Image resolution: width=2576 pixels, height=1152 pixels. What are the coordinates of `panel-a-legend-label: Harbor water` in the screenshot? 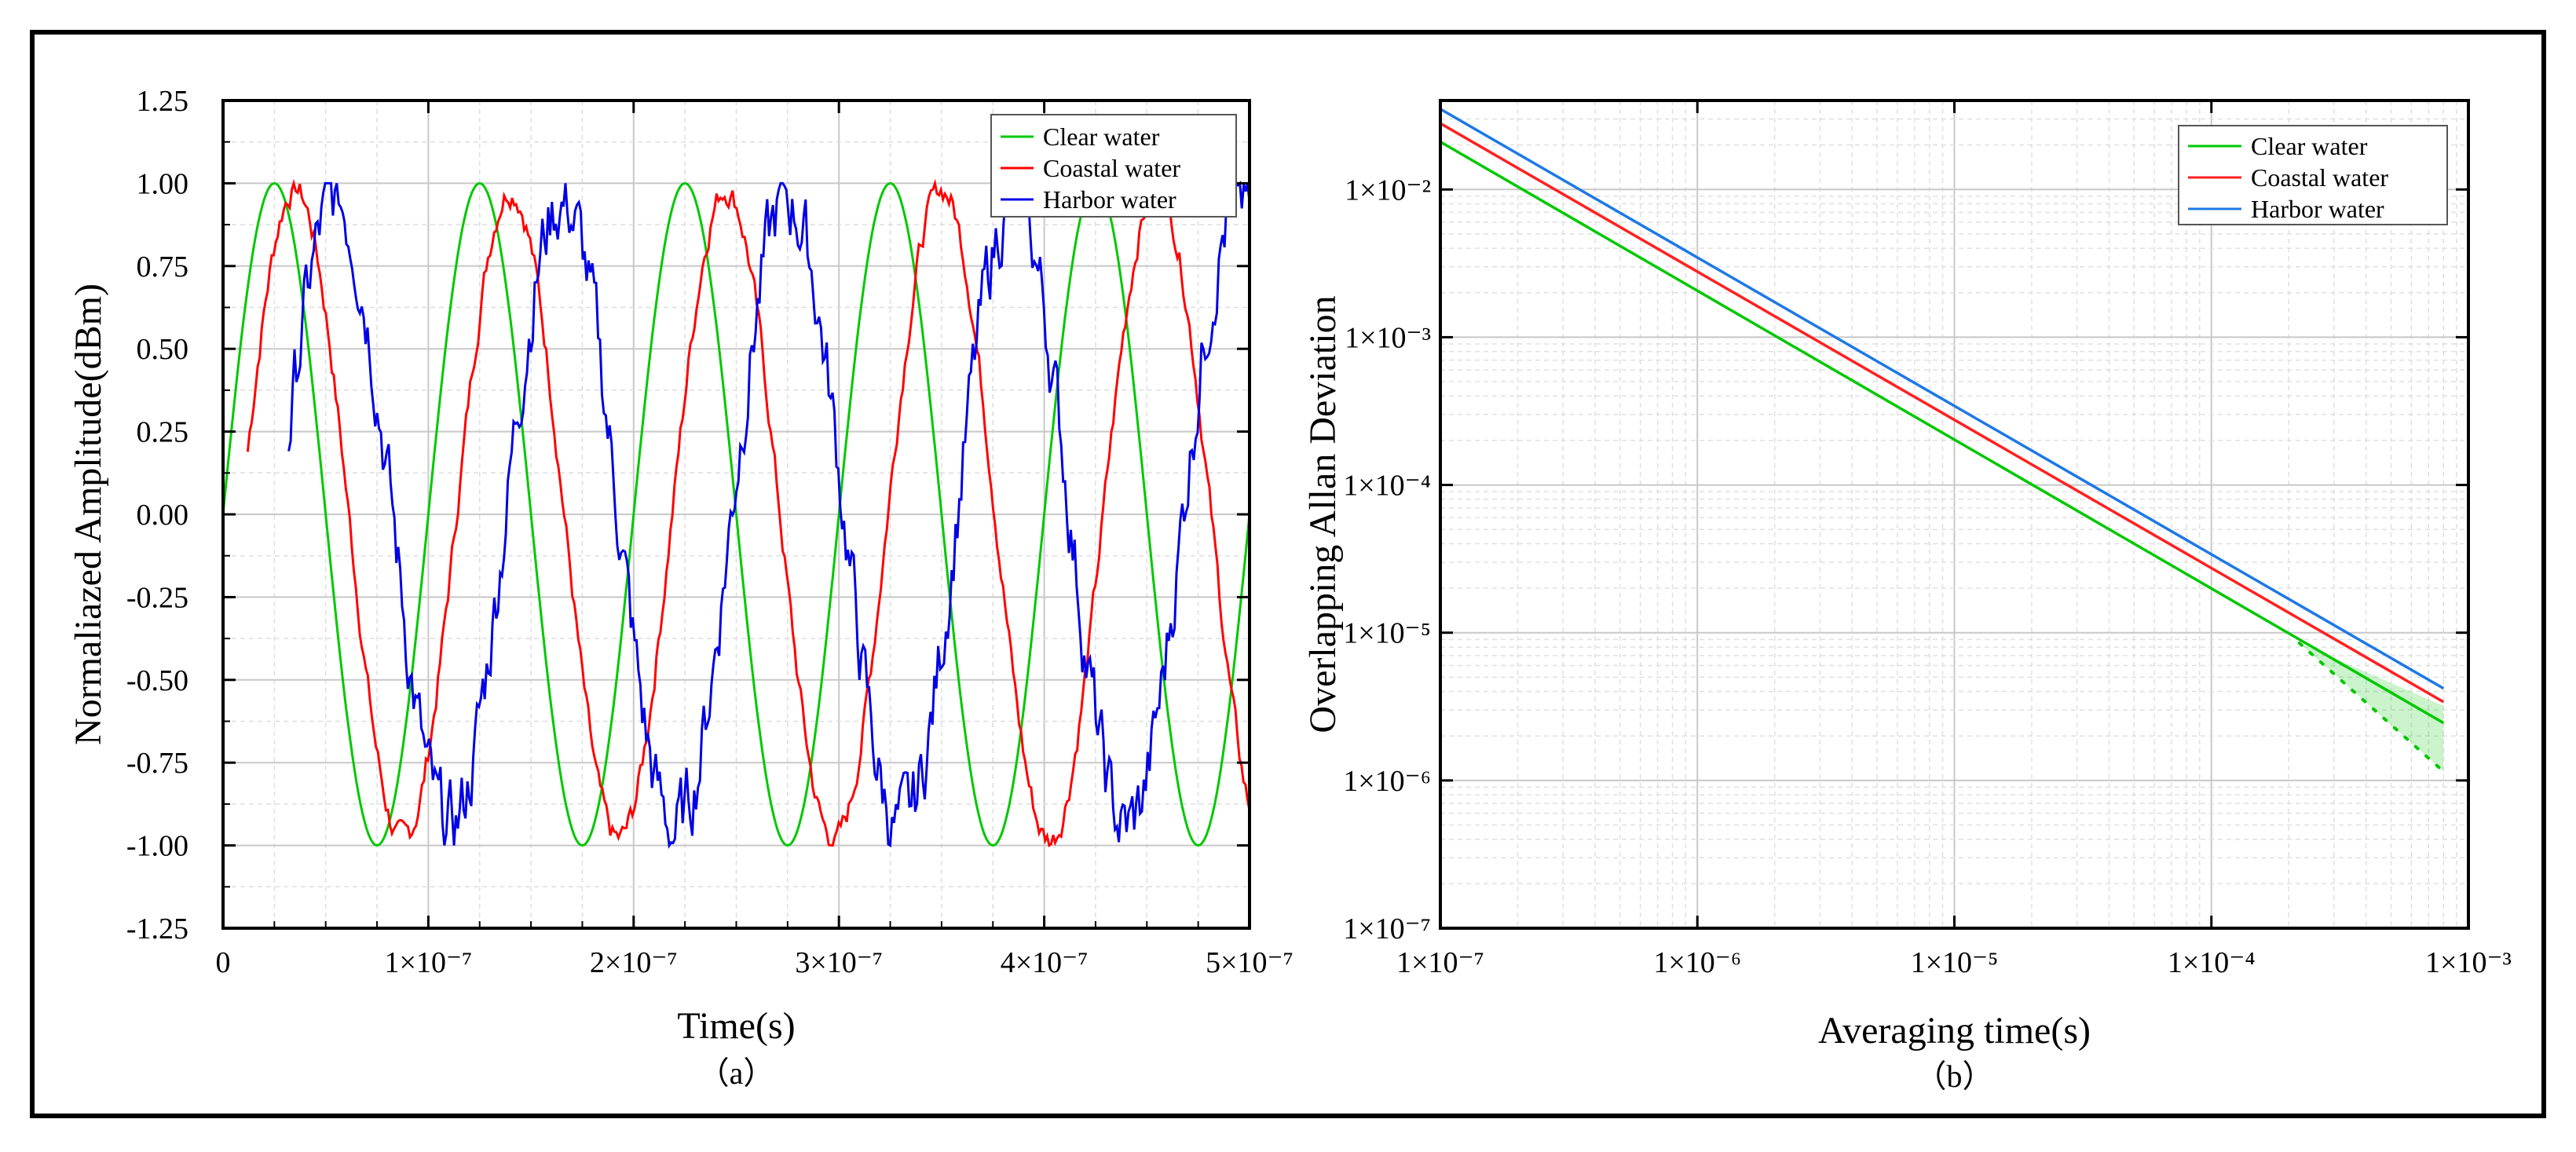 It's located at (1110, 199).